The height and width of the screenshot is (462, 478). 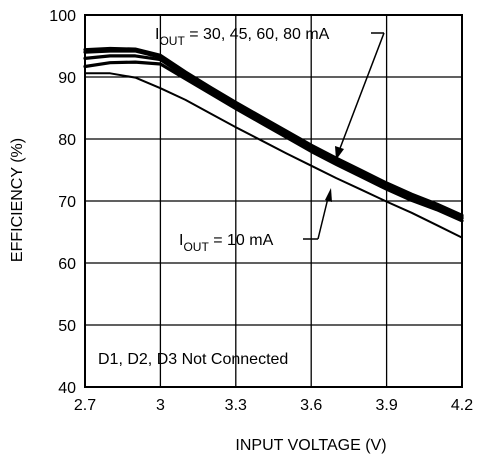 I want to click on annotation-low-load-rest: = 10 mA, so click(x=241, y=240).